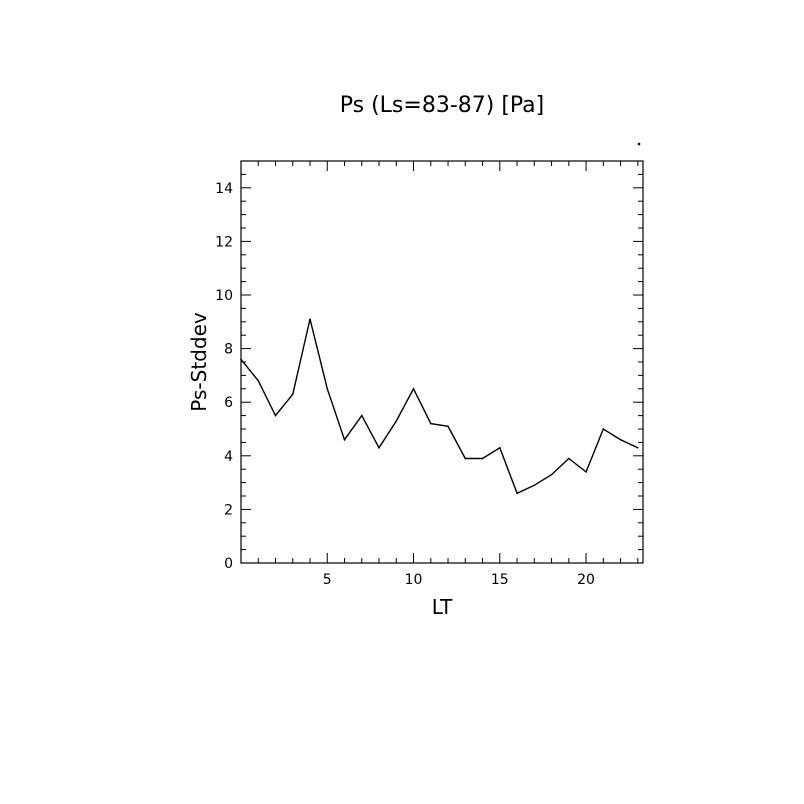 This screenshot has width=804, height=804. Describe the element at coordinates (414, 580) in the screenshot. I see `x-tick-label: 10` at that location.